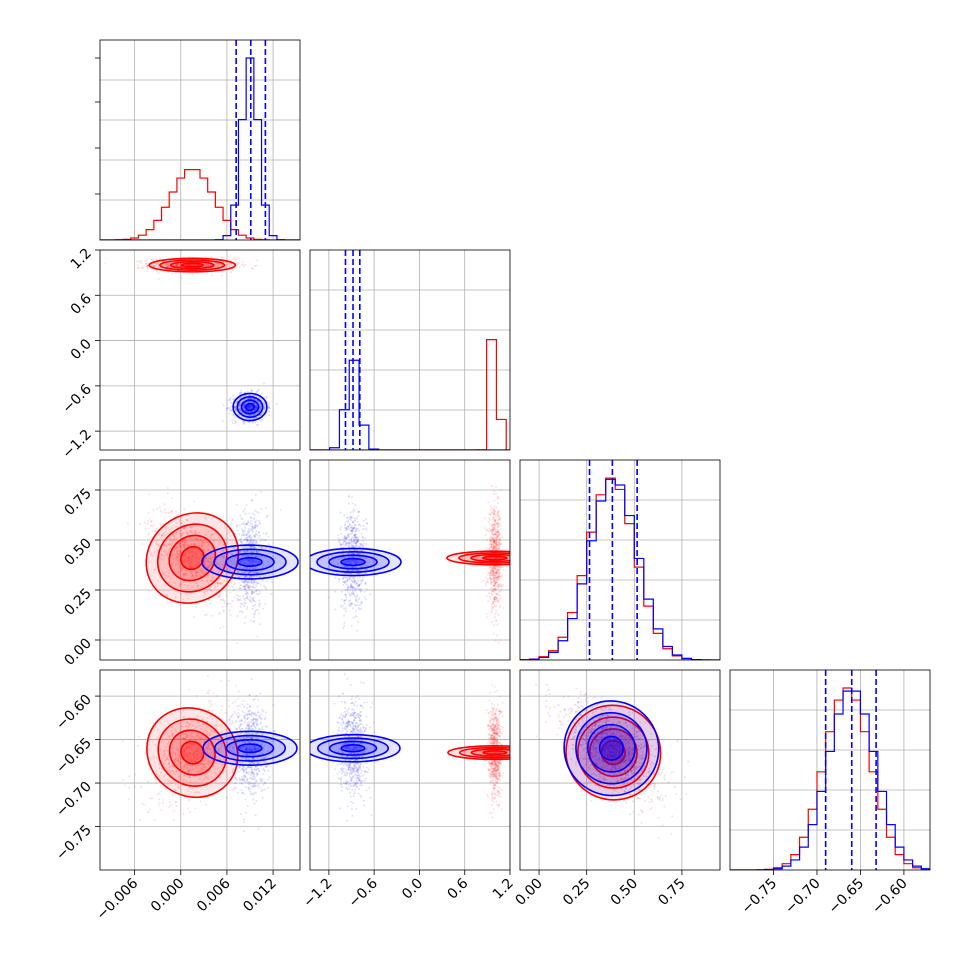 Image resolution: width=970 pixels, height=970 pixels. I want to click on density-shade, so click(250, 407).